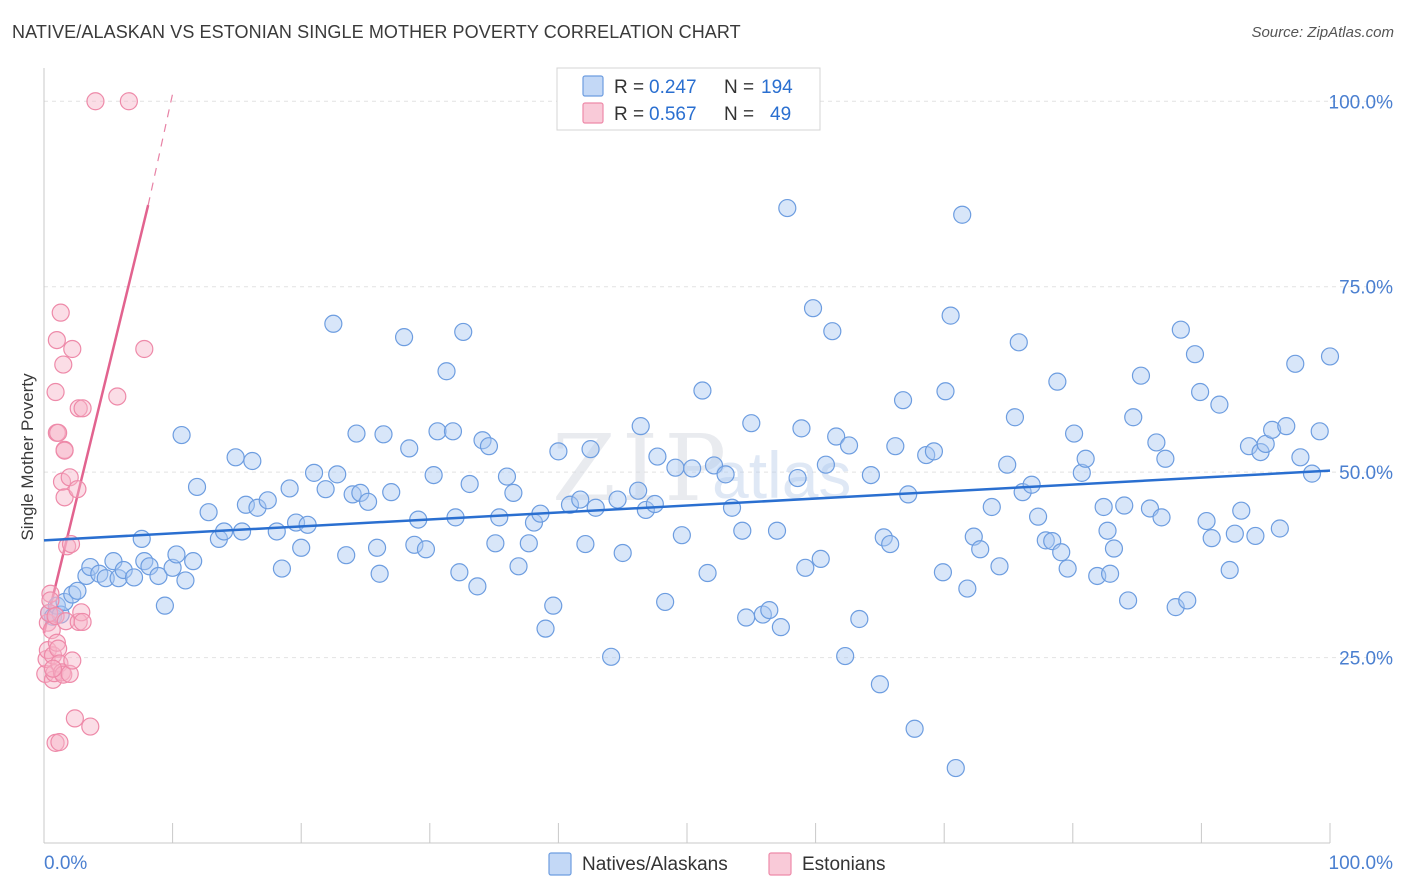 The width and height of the screenshot is (1406, 892). I want to click on legend-swatch-estonians, so click(593, 113).